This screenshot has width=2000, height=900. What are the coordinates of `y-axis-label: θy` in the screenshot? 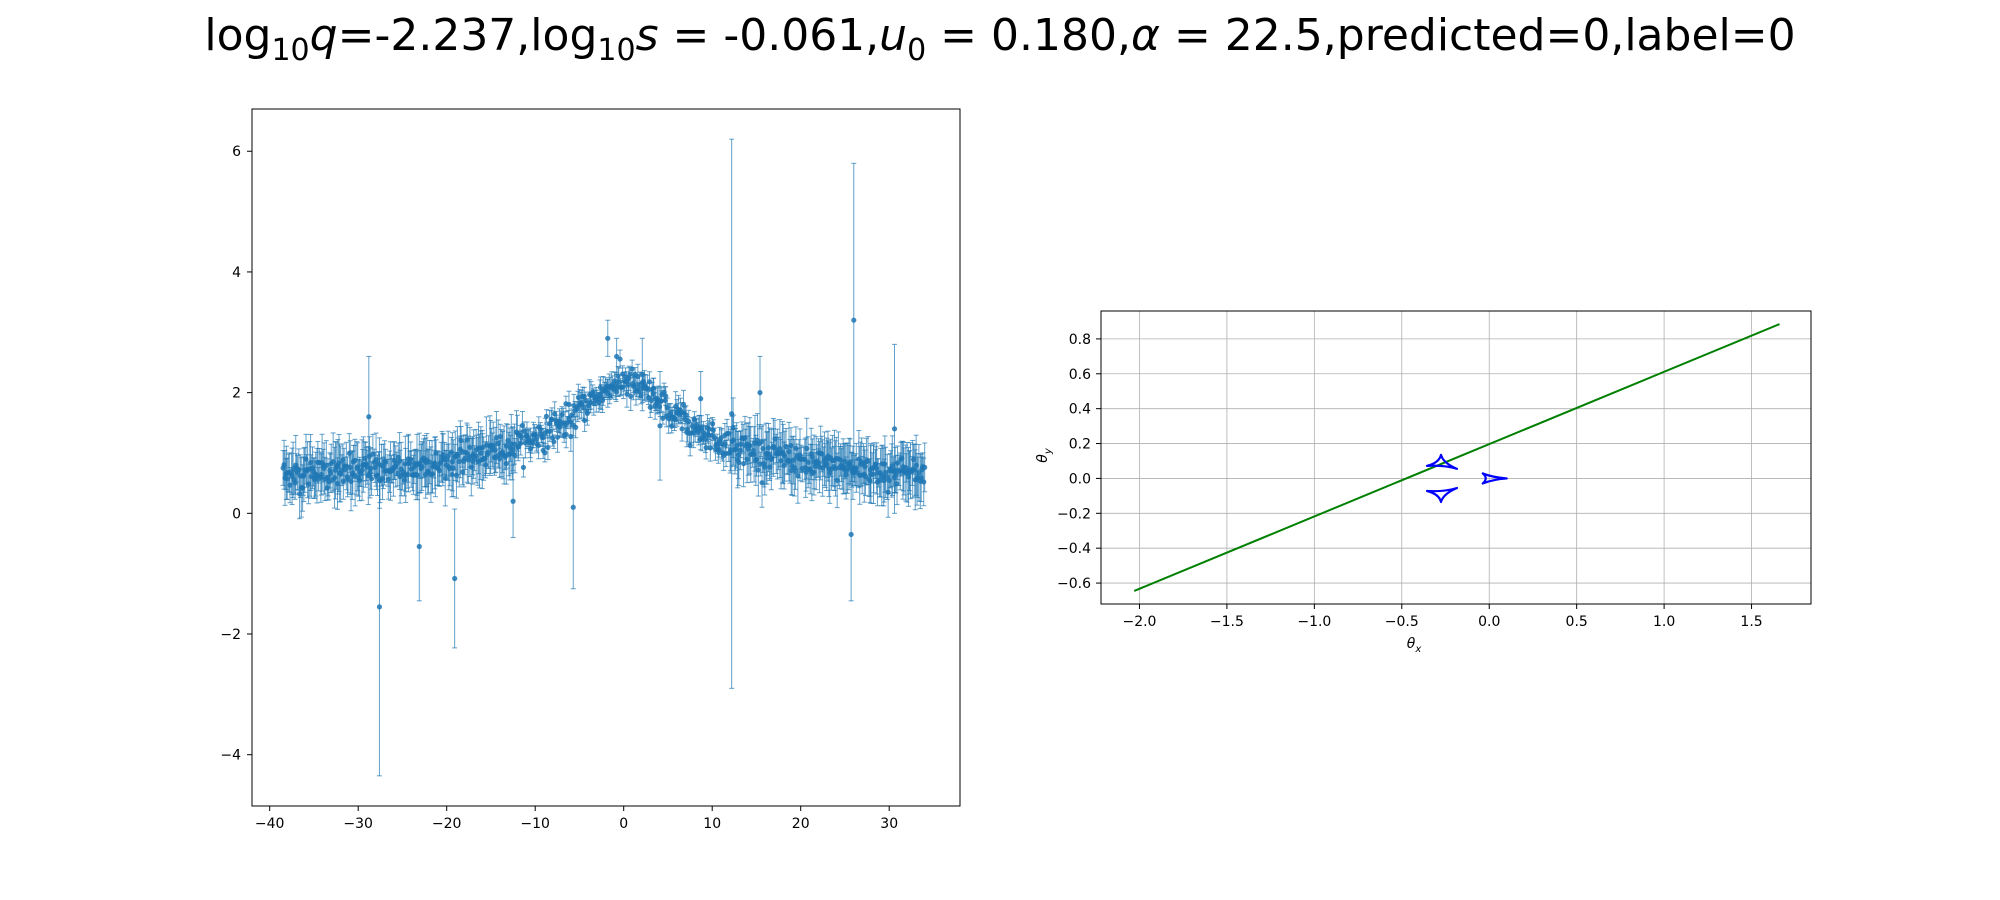 It's located at (1044, 455).